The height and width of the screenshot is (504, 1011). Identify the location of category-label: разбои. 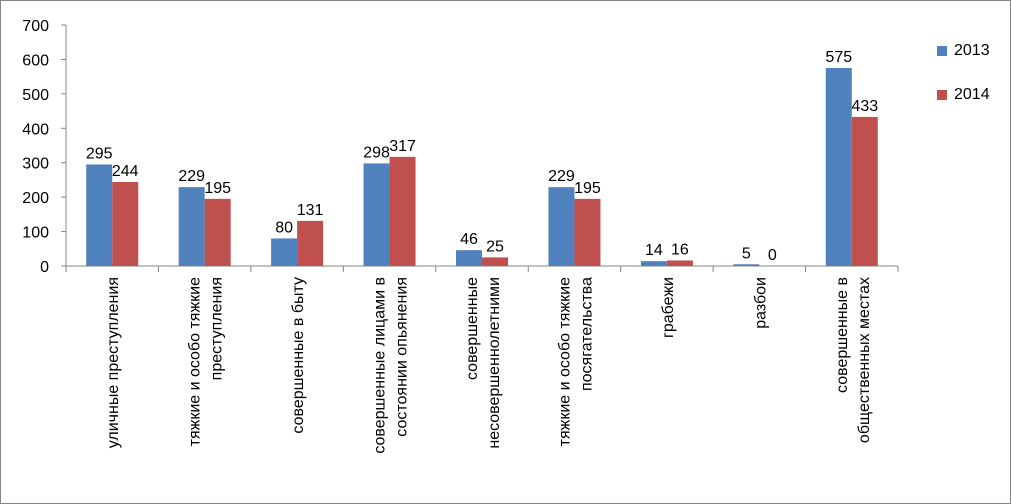
(760, 303).